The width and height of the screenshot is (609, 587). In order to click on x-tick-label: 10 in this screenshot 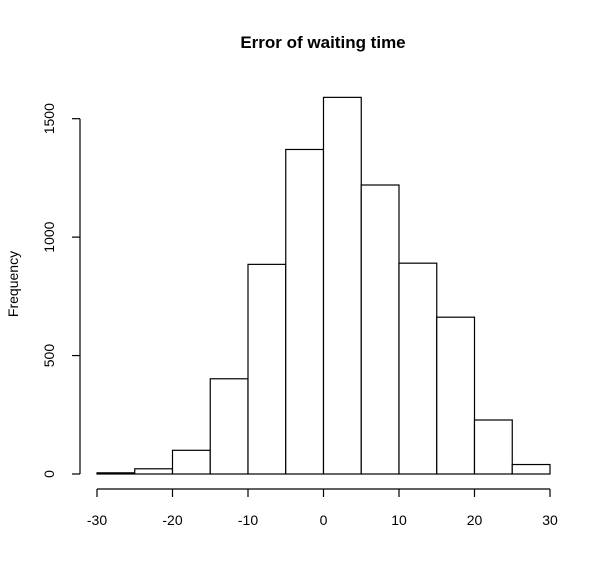, I will do `click(399, 520)`.